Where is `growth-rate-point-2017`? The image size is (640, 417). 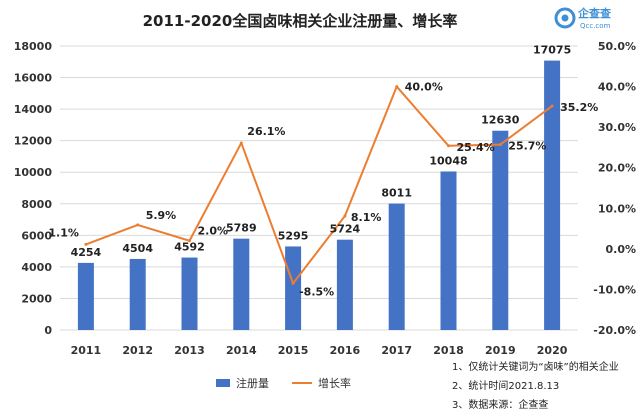 growth-rate-point-2017 is located at coordinates (397, 87).